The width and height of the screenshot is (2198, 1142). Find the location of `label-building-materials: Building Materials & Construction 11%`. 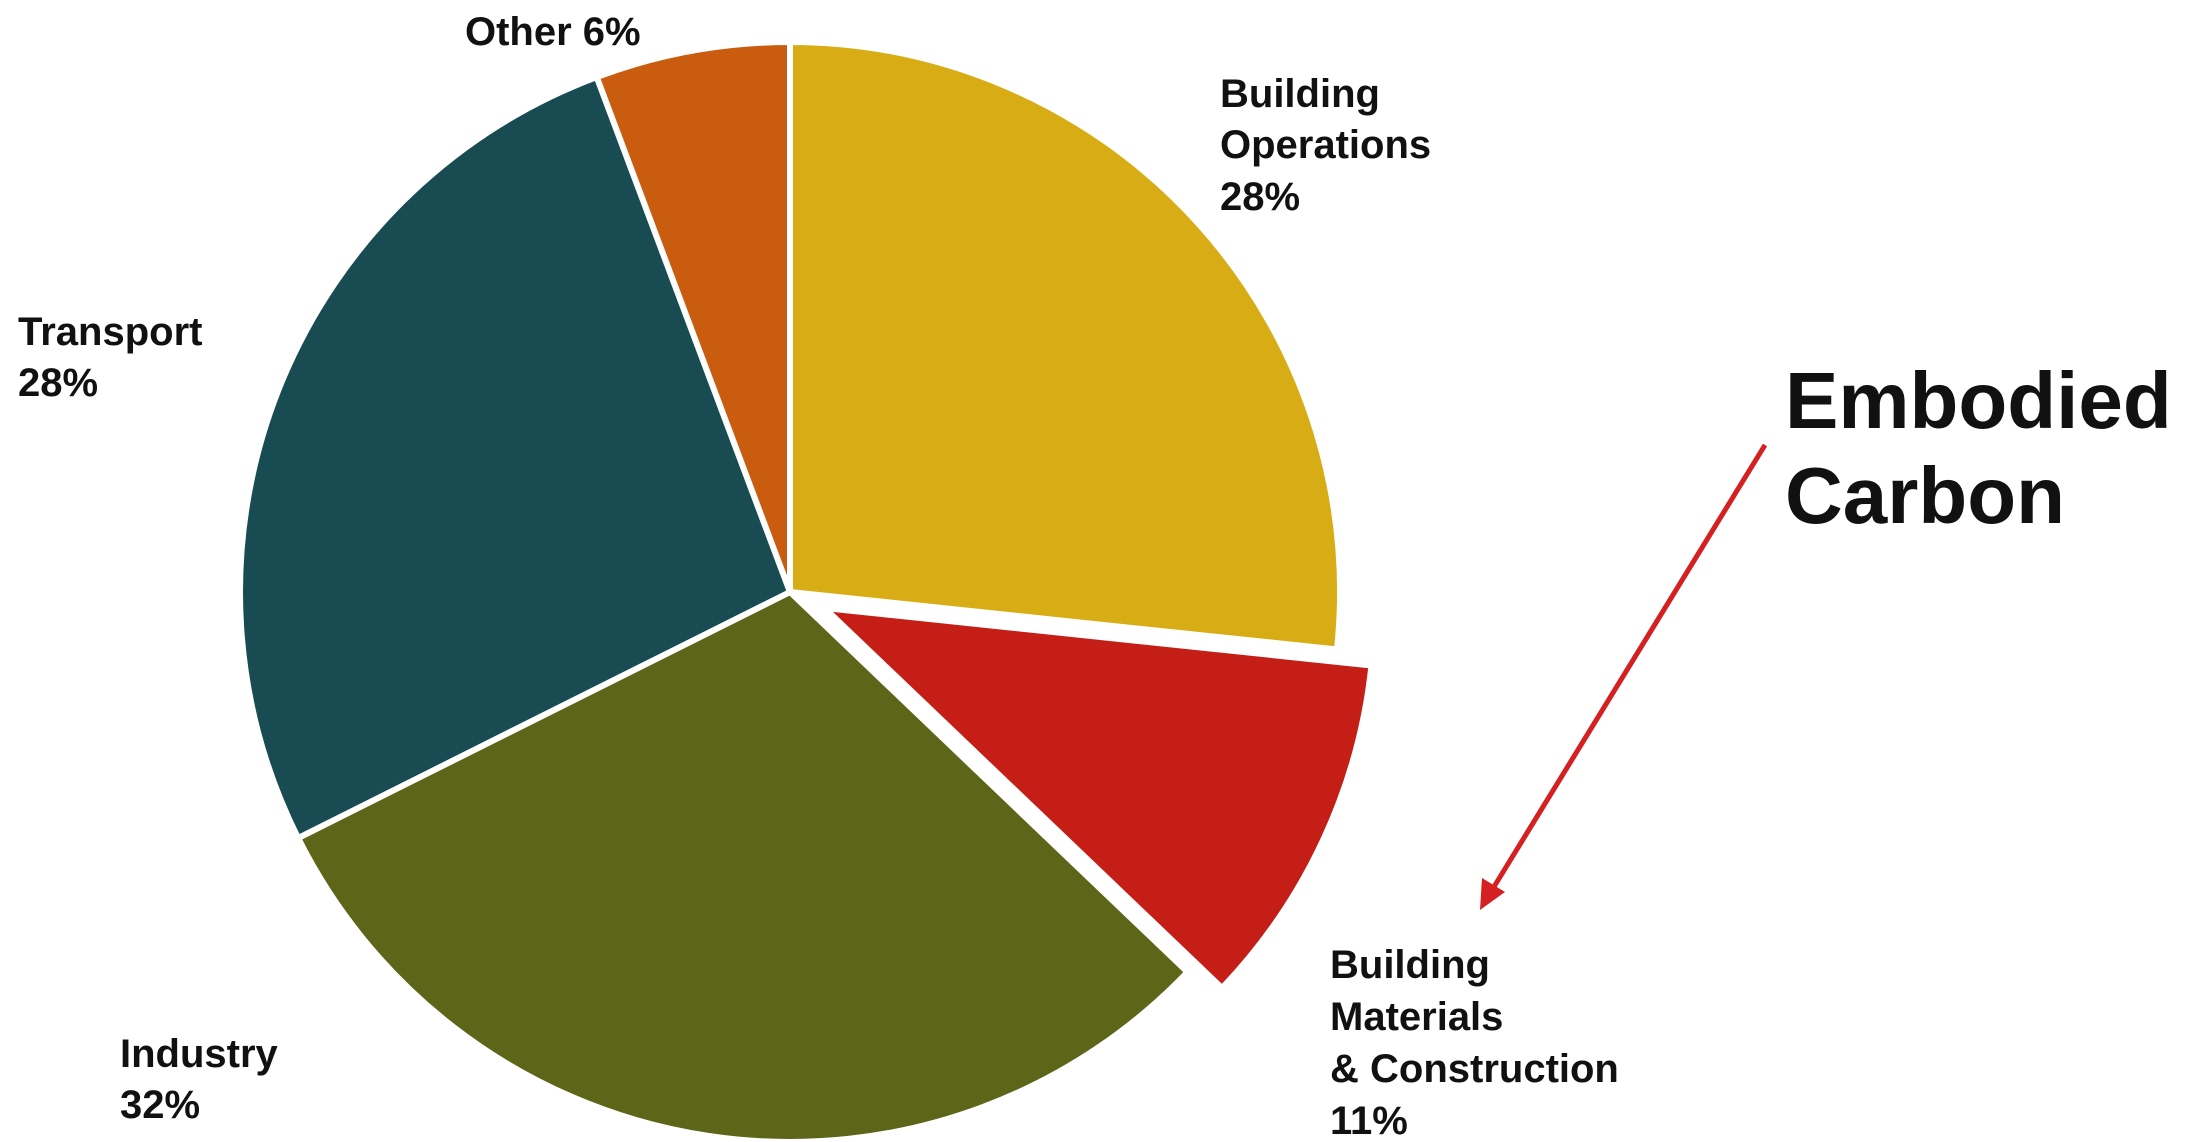

label-building-materials: Building Materials & Construction 11% is located at coordinates (1480, 1042).